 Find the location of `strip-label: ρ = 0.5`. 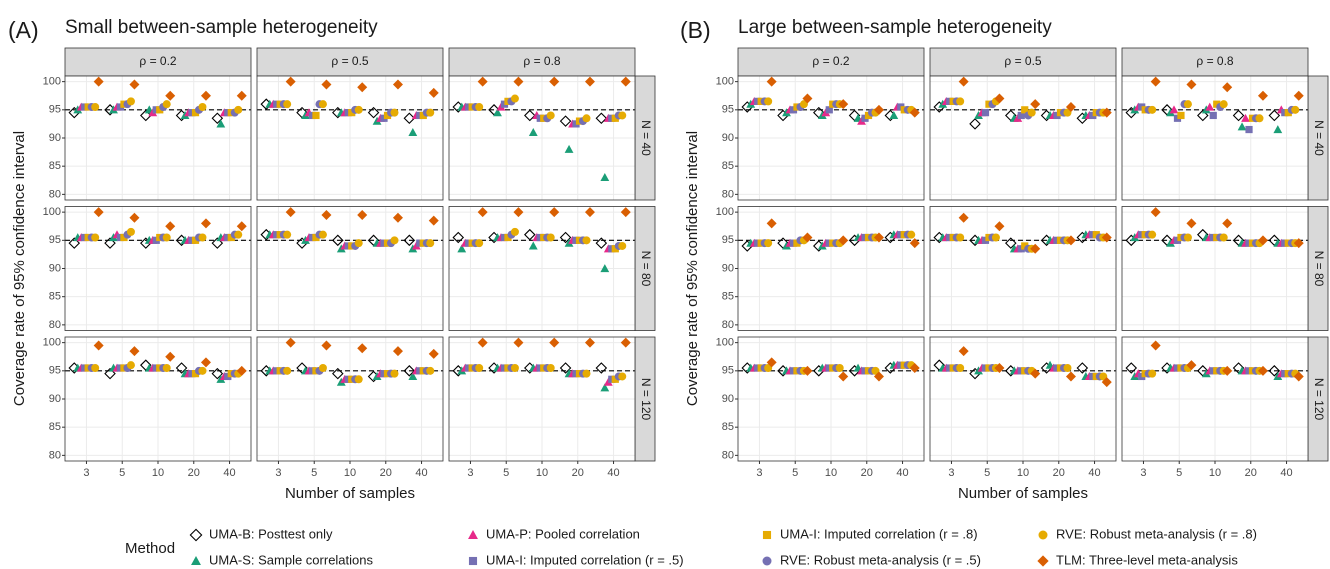

strip-label: ρ = 0.5 is located at coordinates (350, 61).